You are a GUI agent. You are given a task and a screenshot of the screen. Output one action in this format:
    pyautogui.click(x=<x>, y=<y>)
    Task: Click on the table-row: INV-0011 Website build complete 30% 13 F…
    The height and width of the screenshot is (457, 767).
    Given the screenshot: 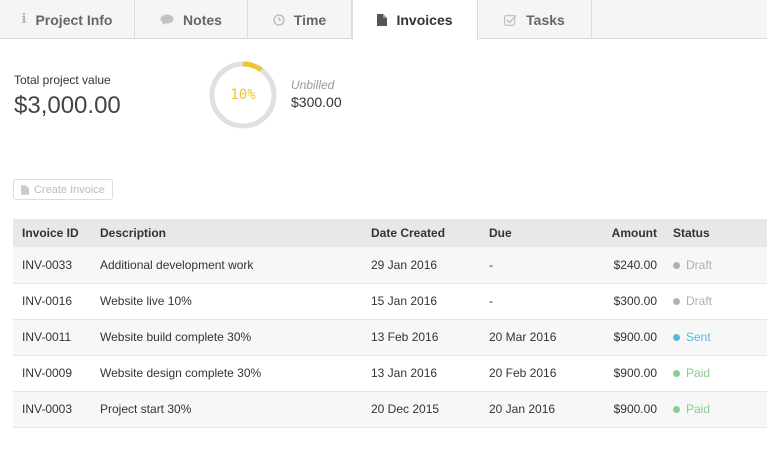 What is the action you would take?
    pyautogui.click(x=390, y=337)
    